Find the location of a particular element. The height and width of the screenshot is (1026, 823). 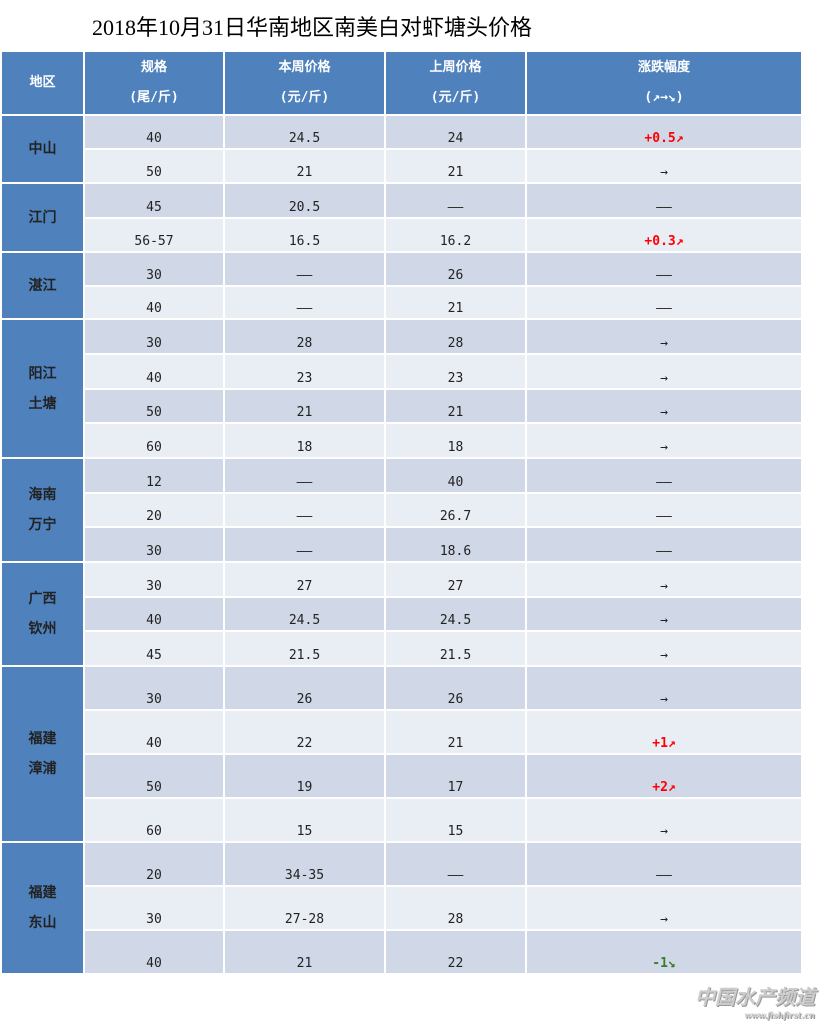

region-label: 漳浦 is located at coordinates (42, 769).